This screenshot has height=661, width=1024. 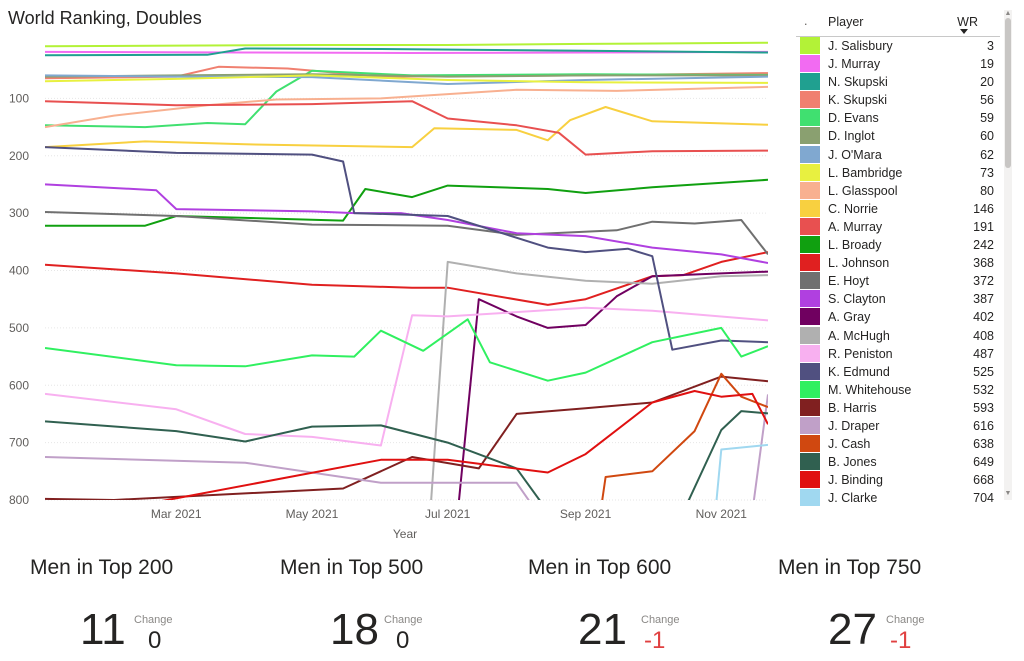 I want to click on y-tick-label: 700, so click(x=19, y=443).